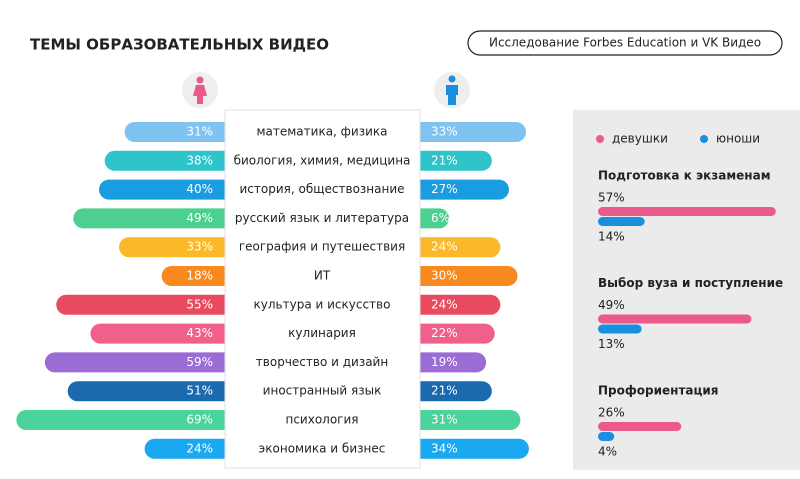  What do you see at coordinates (738, 139) in the screenshot?
I see `legend-label: юноши` at bounding box center [738, 139].